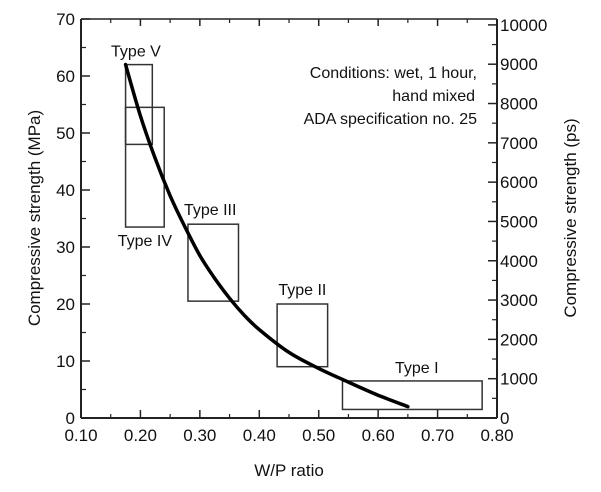 This screenshot has height=492, width=601. What do you see at coordinates (289, 470) in the screenshot?
I see `x-axis-title: W/P ratio` at bounding box center [289, 470].